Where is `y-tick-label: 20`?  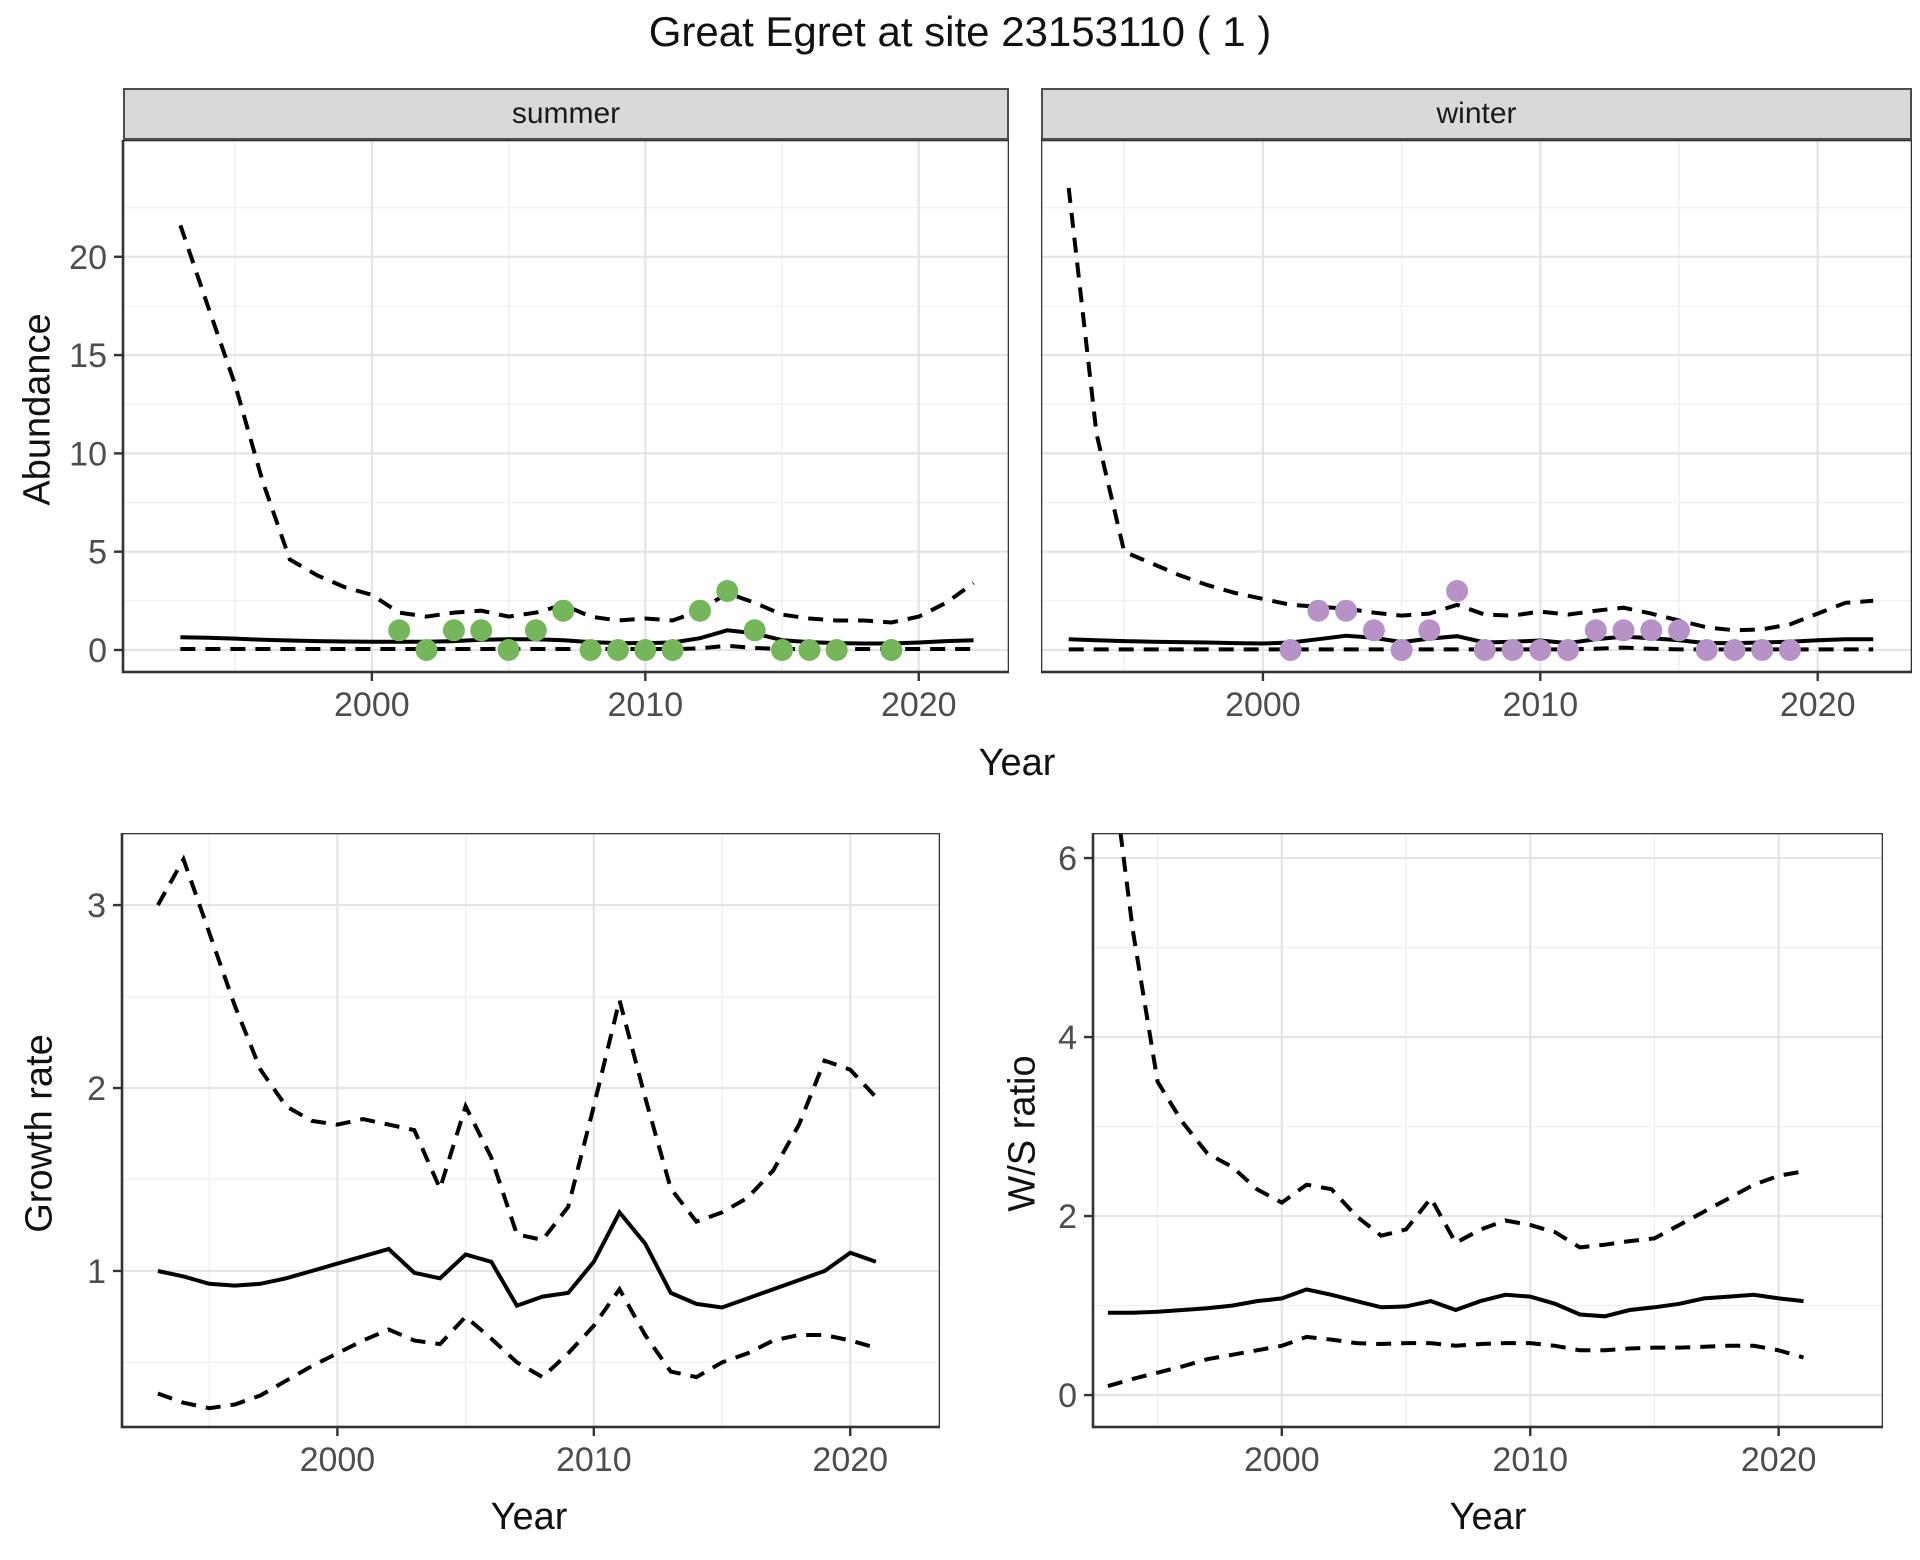
y-tick-label: 20 is located at coordinates (88, 258).